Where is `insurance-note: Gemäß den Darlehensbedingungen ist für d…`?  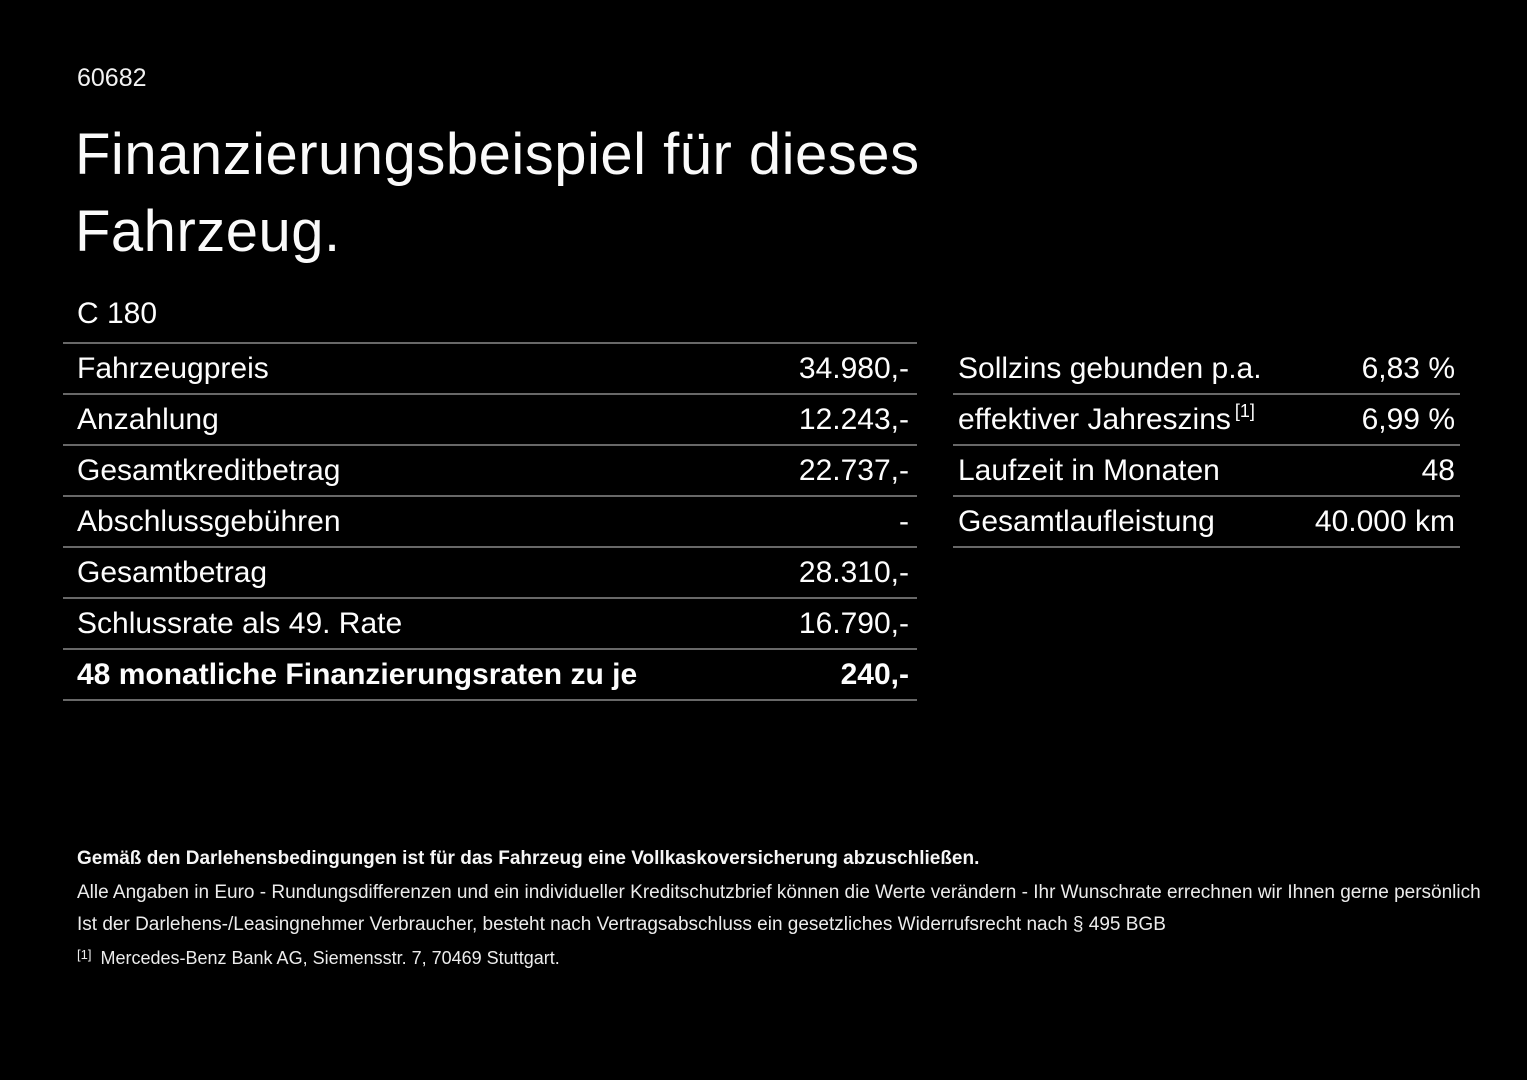
insurance-note: Gemäß den Darlehensbedingungen ist für d… is located at coordinates (528, 858).